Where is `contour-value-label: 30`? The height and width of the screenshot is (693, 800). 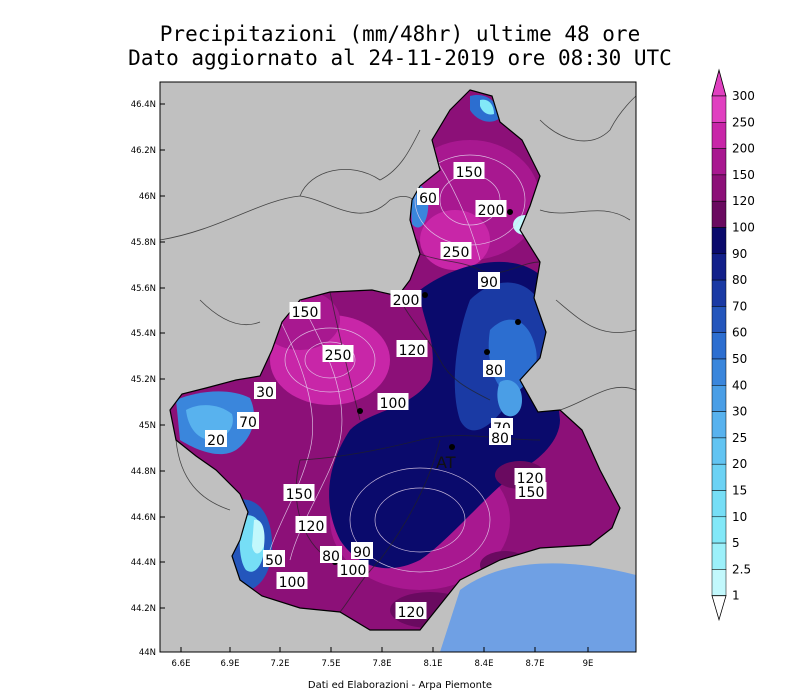 contour-value-label: 30 is located at coordinates (265, 391).